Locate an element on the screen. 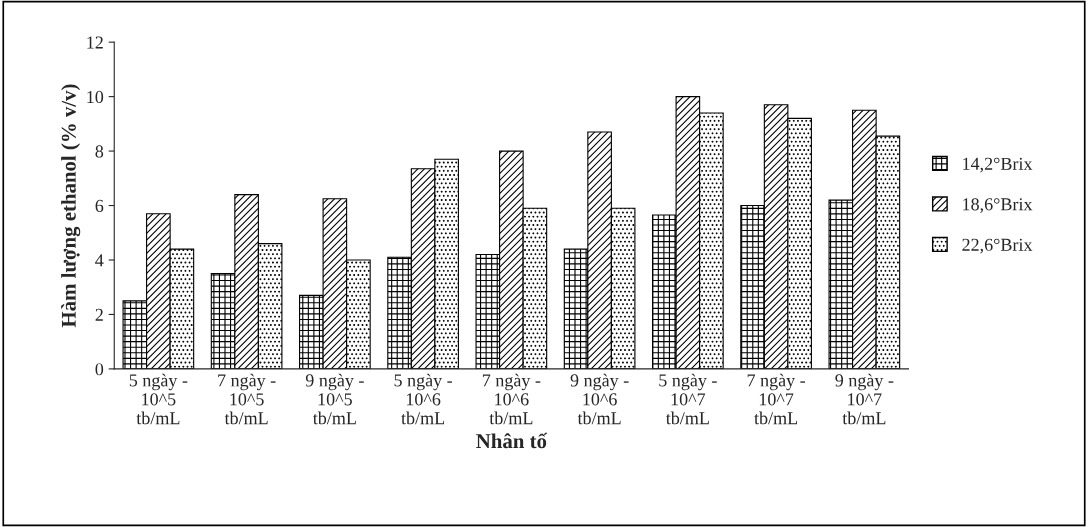 Image resolution: width=1088 pixels, height=527 pixels. y-tick-label: 10 is located at coordinates (95, 97).